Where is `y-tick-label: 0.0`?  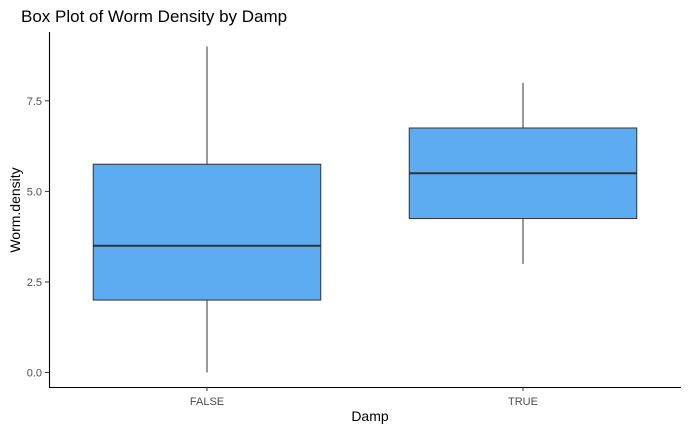
y-tick-label: 0.0 is located at coordinates (34, 374).